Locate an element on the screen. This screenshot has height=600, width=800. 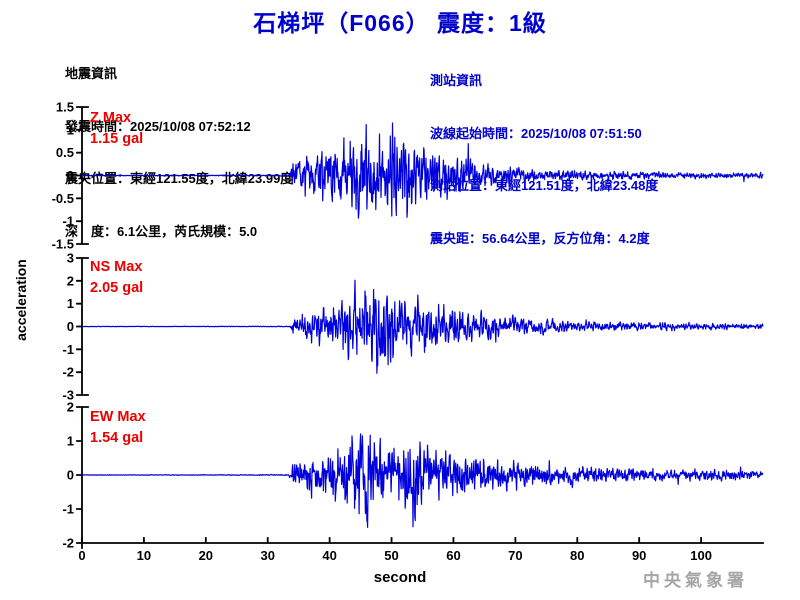
station-info-heading: 測站資訊 is located at coordinates (456, 80).